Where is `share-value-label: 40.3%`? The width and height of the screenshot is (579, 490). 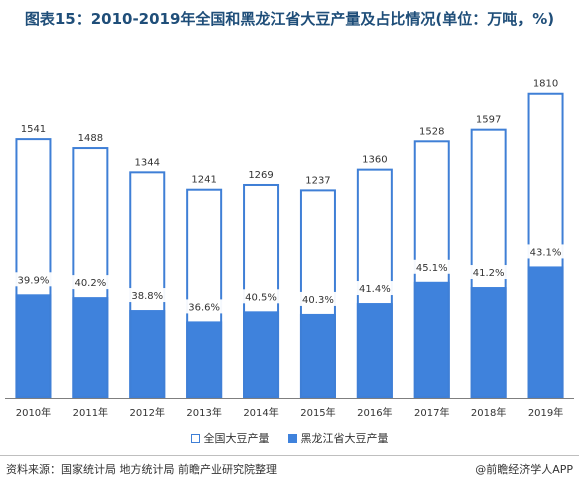
share-value-label: 40.3% is located at coordinates (318, 300).